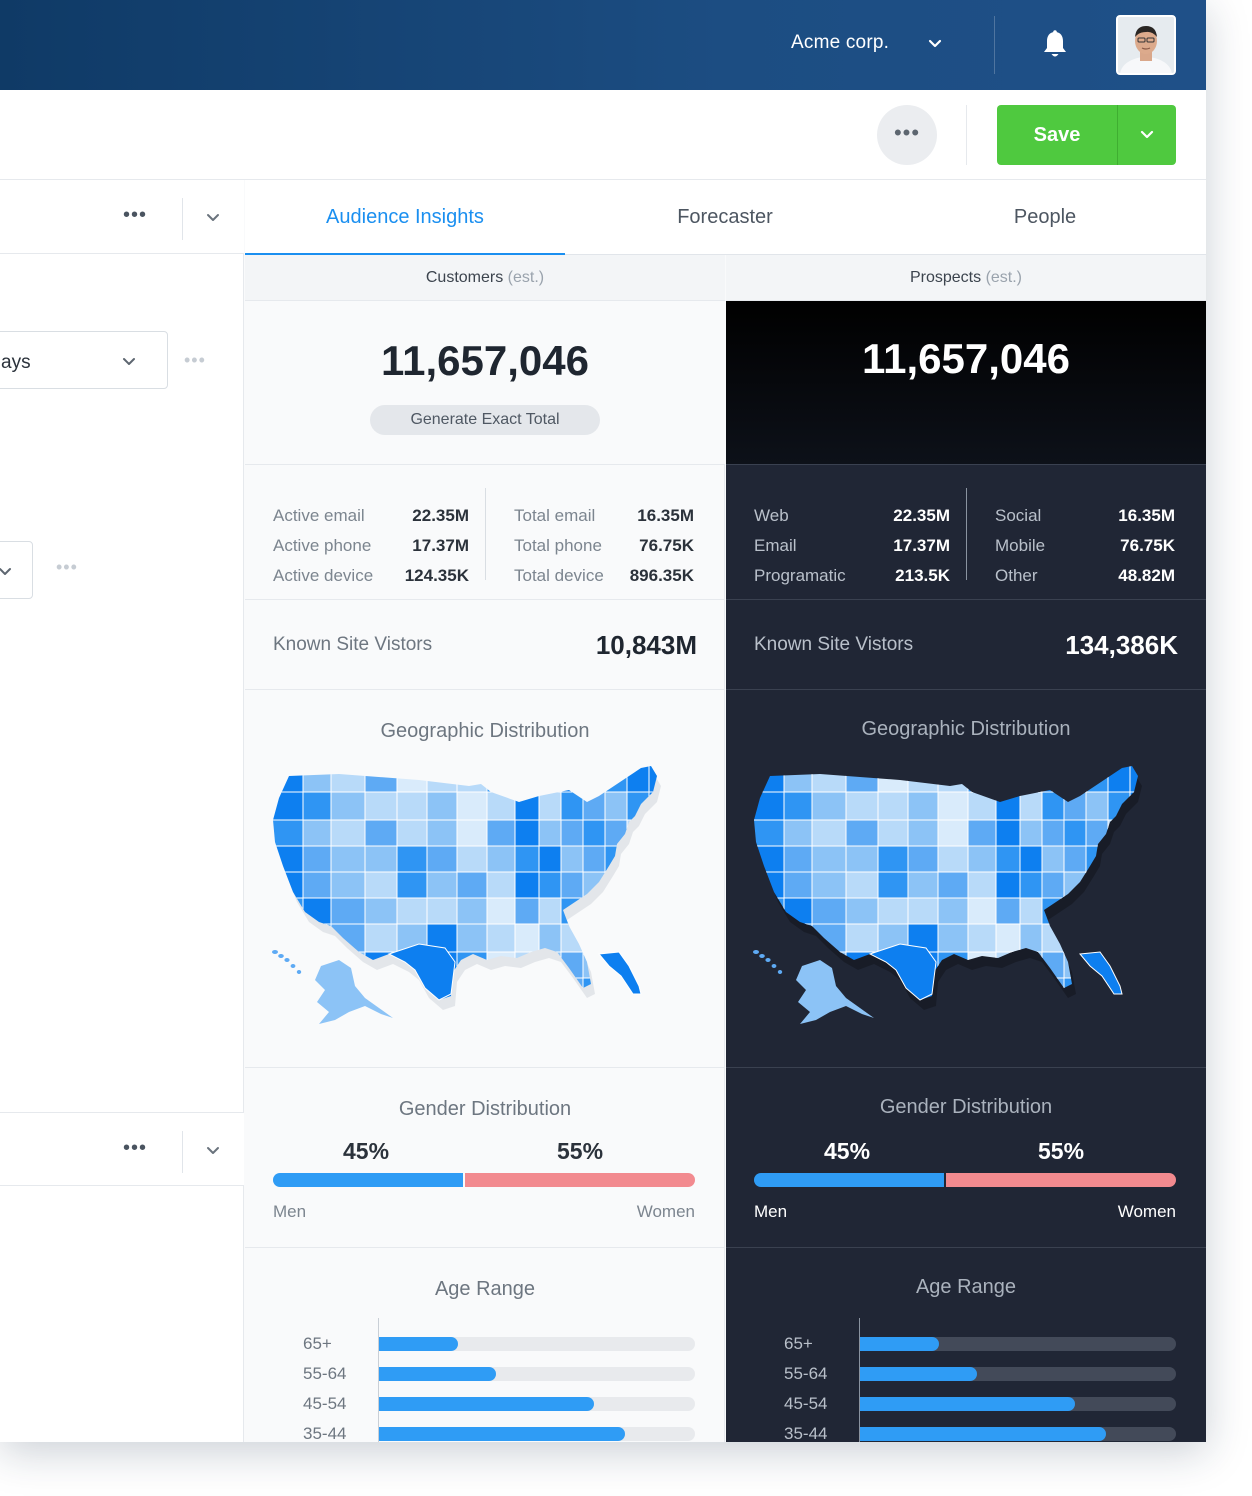 The height and width of the screenshot is (1496, 1252). What do you see at coordinates (485, 420) in the screenshot?
I see `generate-exact-total-button: Generate Exact Total` at bounding box center [485, 420].